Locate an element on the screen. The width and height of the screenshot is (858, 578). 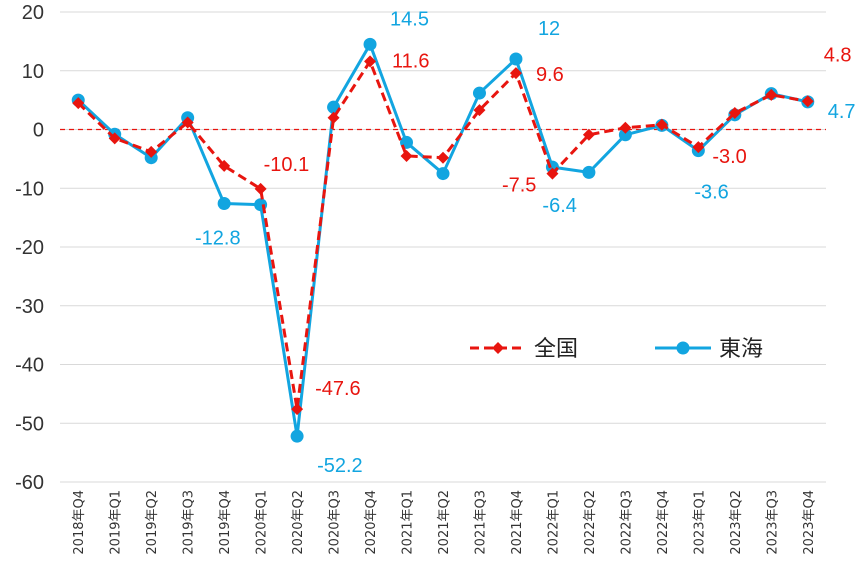
y-tick-label: -60 is located at coordinates (29, 483).